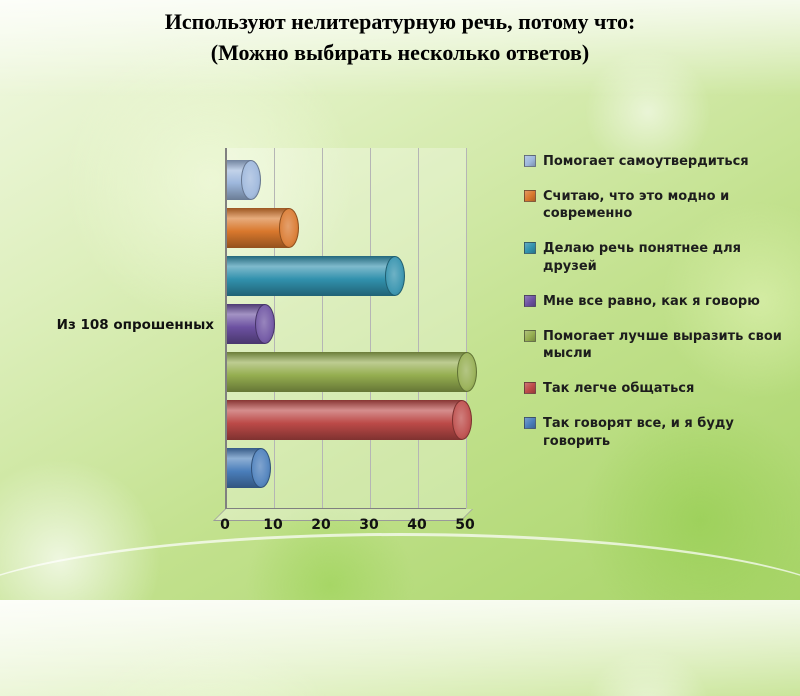 This screenshot has height=696, width=800. Describe the element at coordinates (646, 161) in the screenshot. I see `legend-label: Помогает самоутвердиться` at that location.